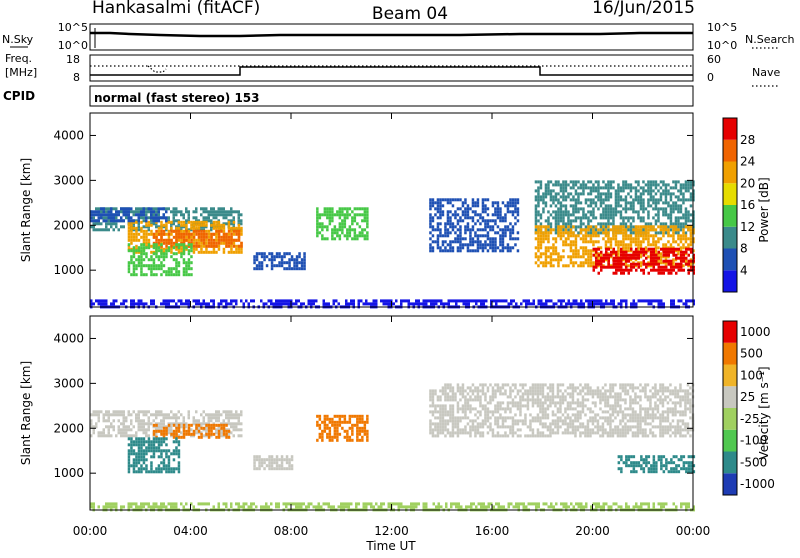 The width and height of the screenshot is (800, 558). I want to click on power-ytick-label: 2000, so click(68, 225).